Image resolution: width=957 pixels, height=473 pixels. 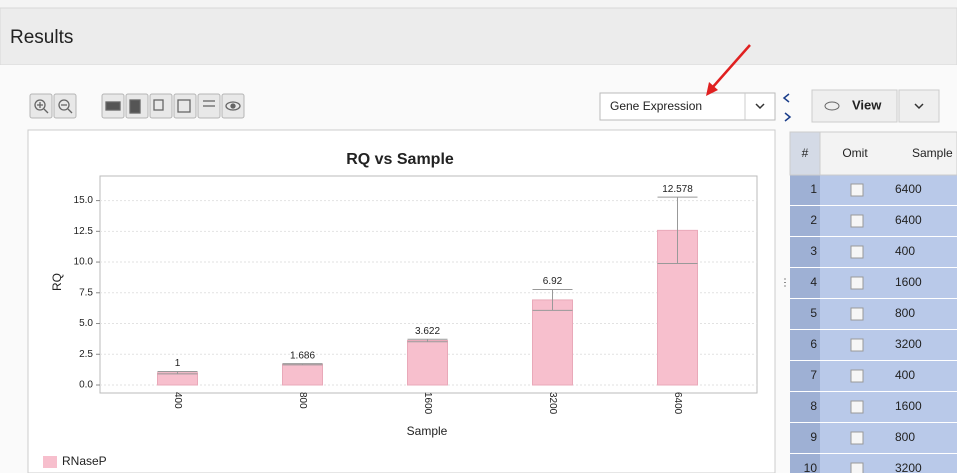 I want to click on eye-icon, so click(x=832, y=106).